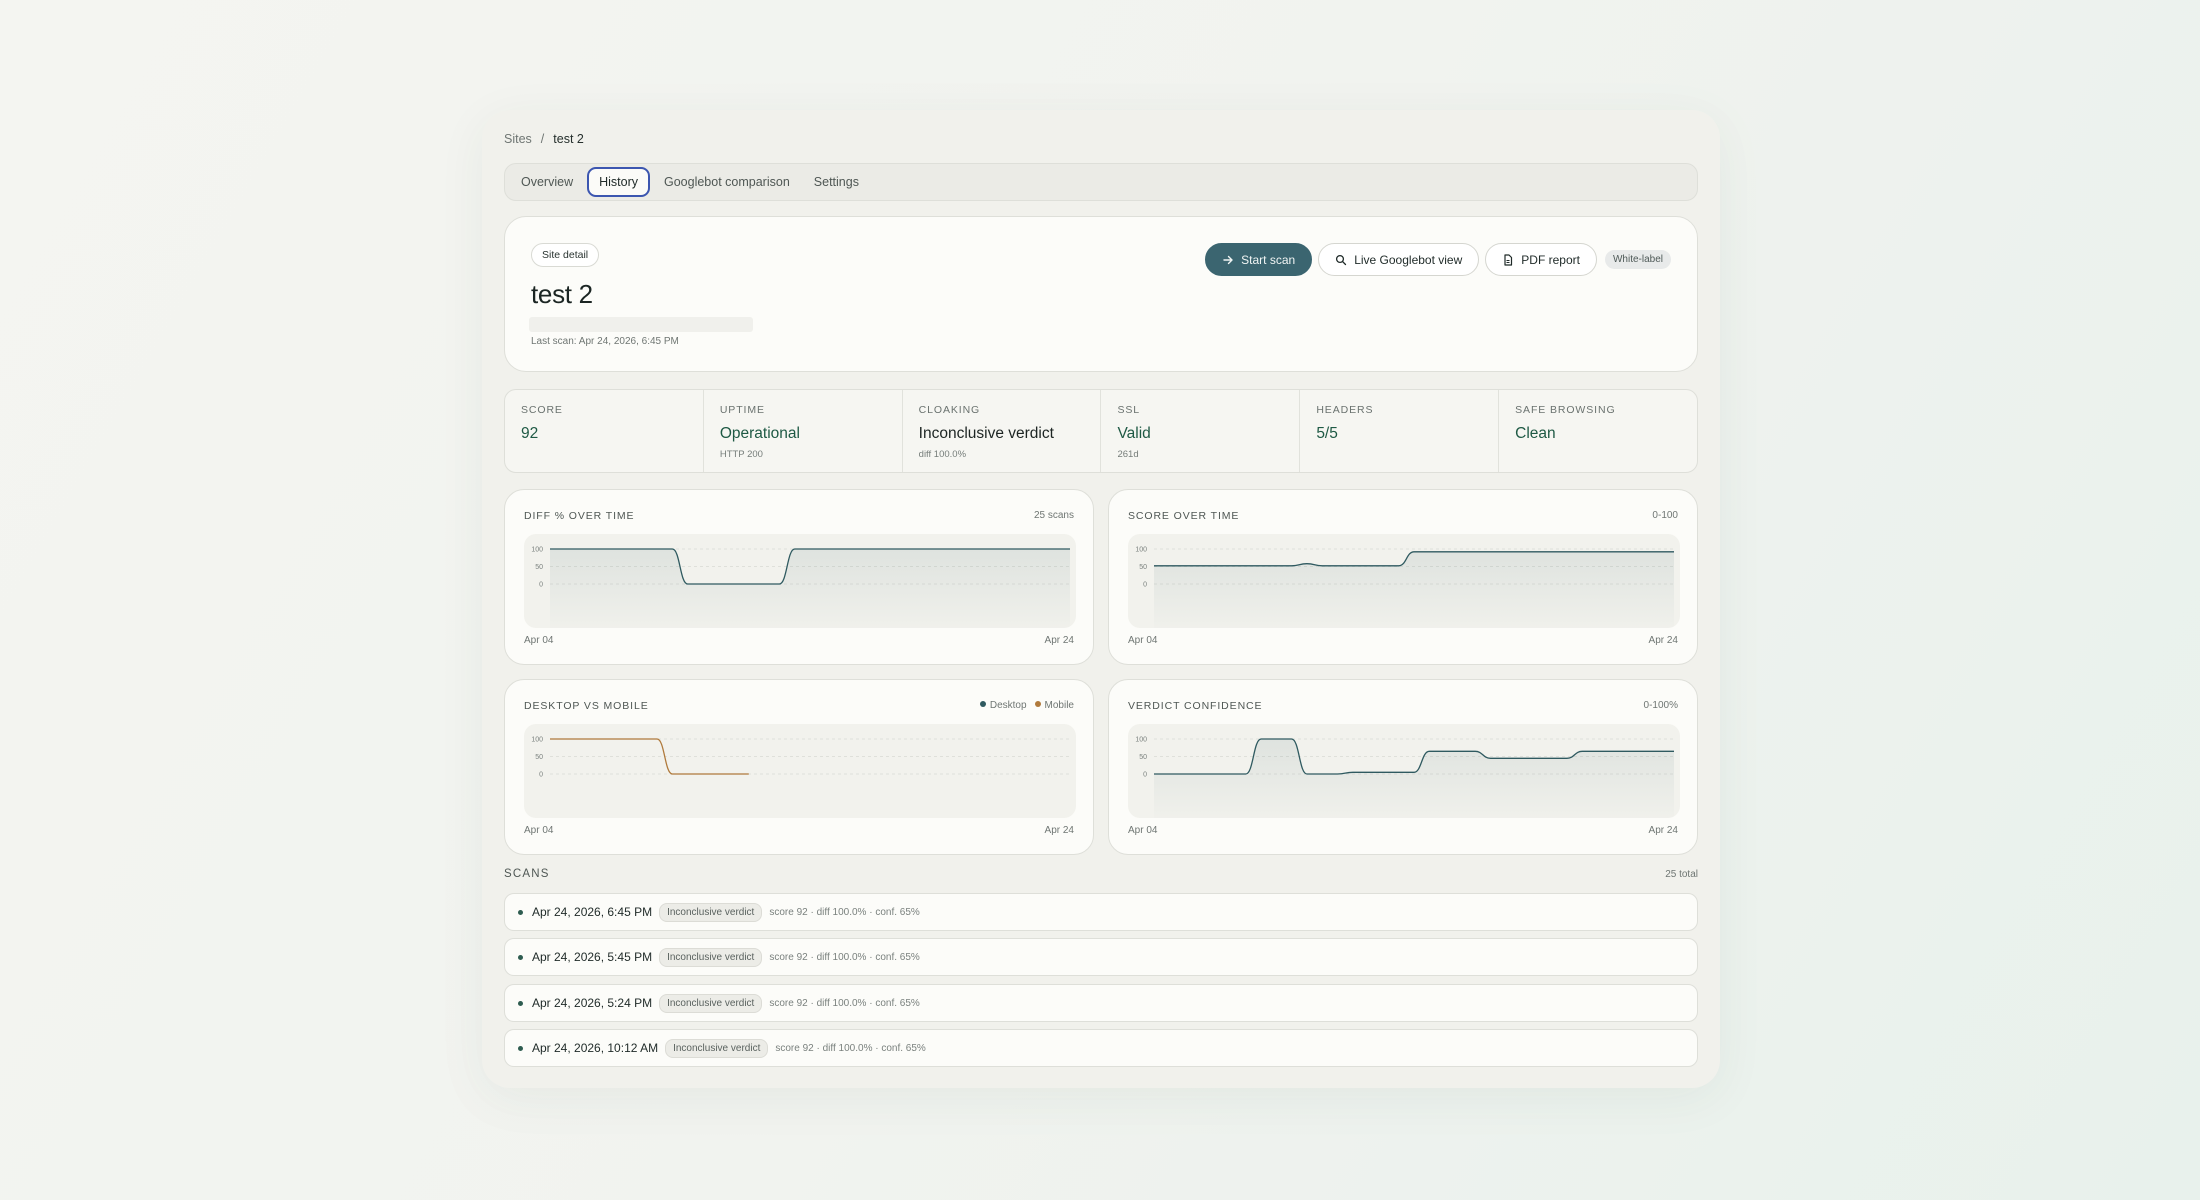  What do you see at coordinates (1195, 706) in the screenshot?
I see `chart-title: VERDICT CONFIDENCE` at bounding box center [1195, 706].